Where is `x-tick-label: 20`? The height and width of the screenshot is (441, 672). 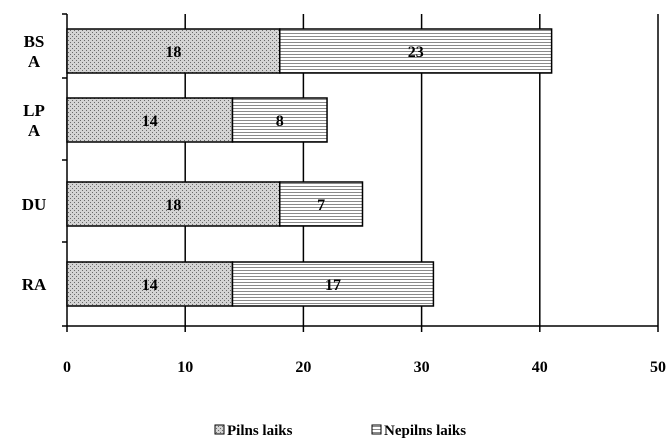 x-tick-label: 20 is located at coordinates (303, 367).